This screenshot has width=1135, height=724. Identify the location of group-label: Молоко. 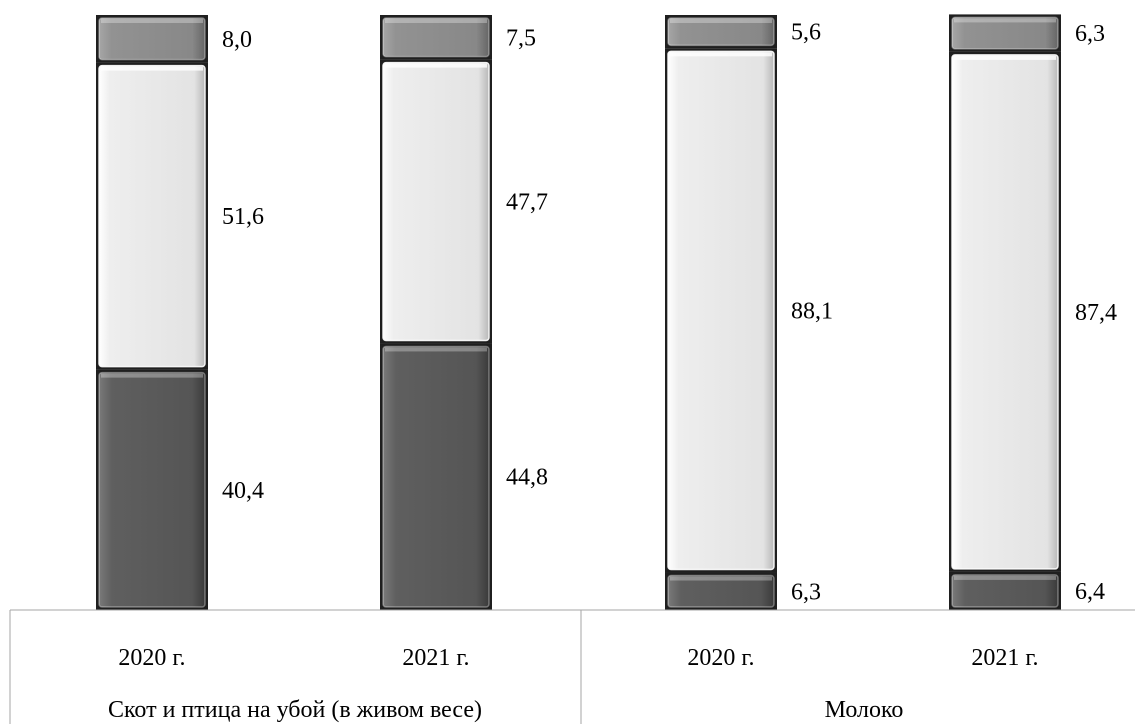
(864, 710).